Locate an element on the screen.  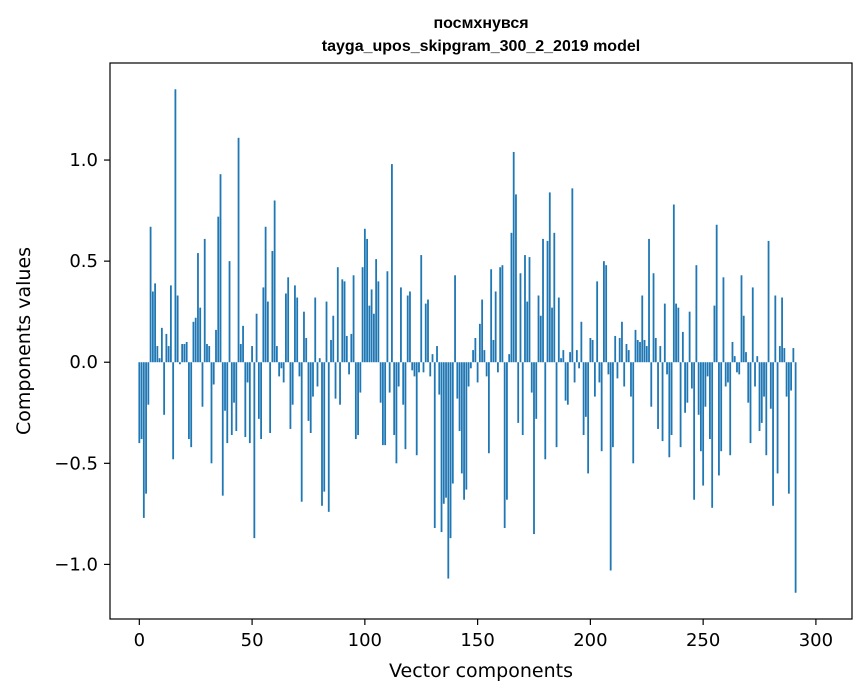
x-axis: 0 50 100 150 200 250 300 is located at coordinates (483, 635).